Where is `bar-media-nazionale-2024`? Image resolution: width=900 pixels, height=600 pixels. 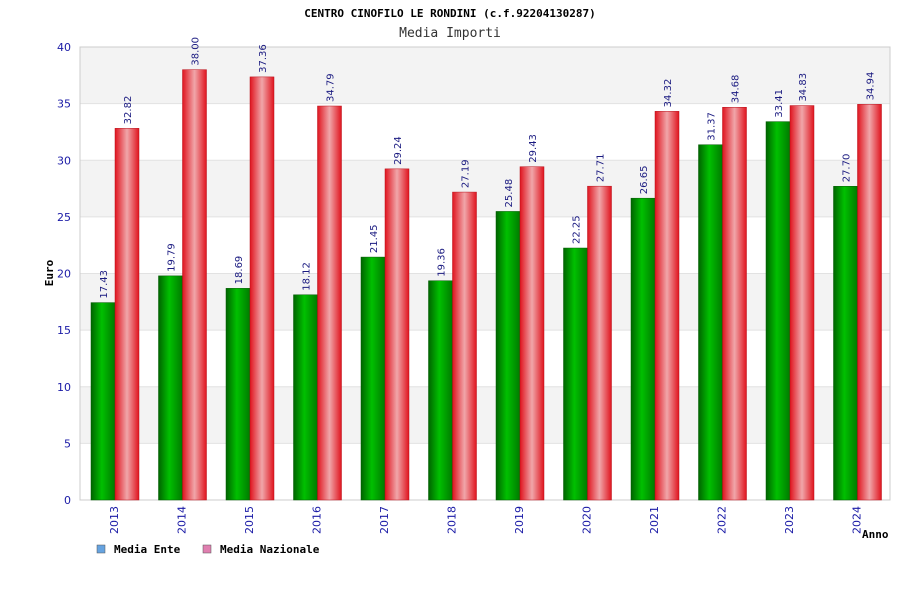 bar-media-nazionale-2024 is located at coordinates (869, 302).